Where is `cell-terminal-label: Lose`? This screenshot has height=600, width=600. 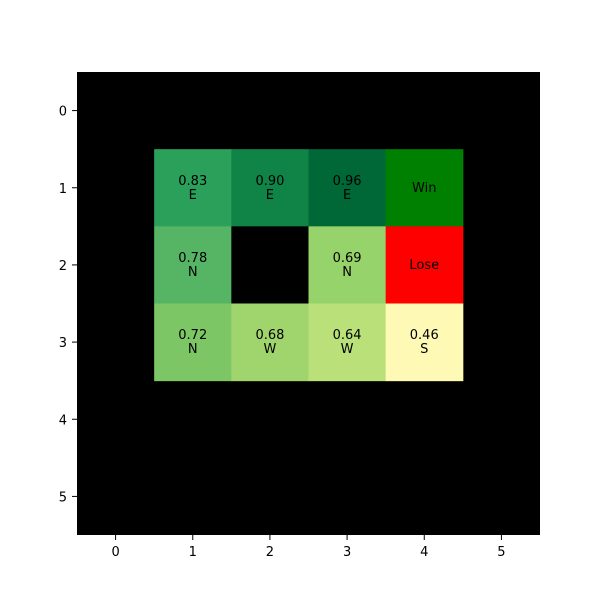
cell-terminal-label: Lose is located at coordinates (424, 265).